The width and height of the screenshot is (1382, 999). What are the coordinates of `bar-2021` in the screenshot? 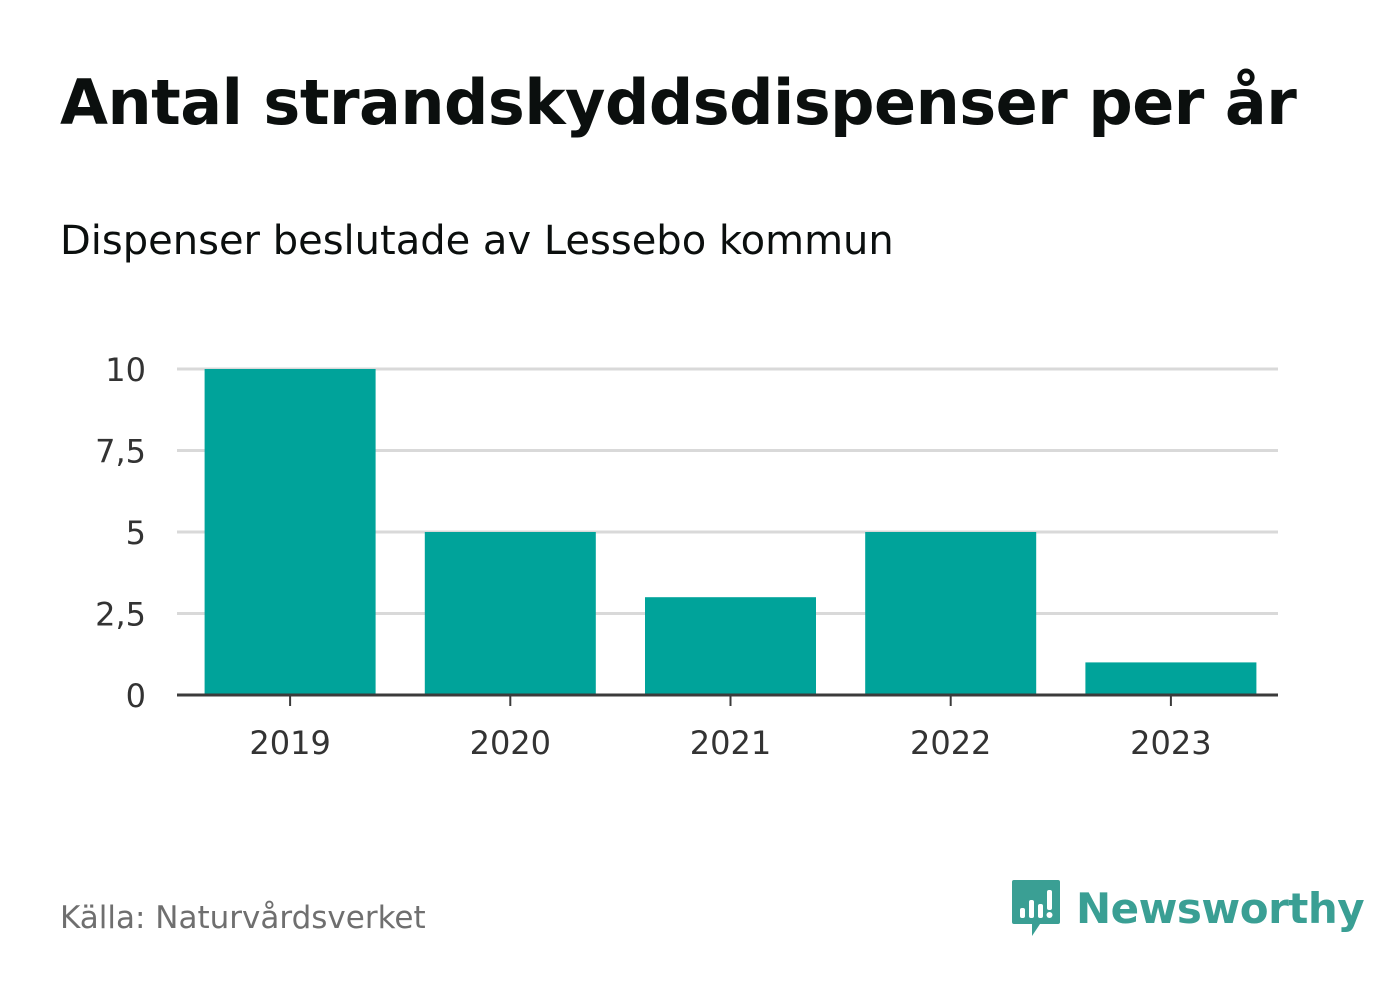 It's located at (730, 646).